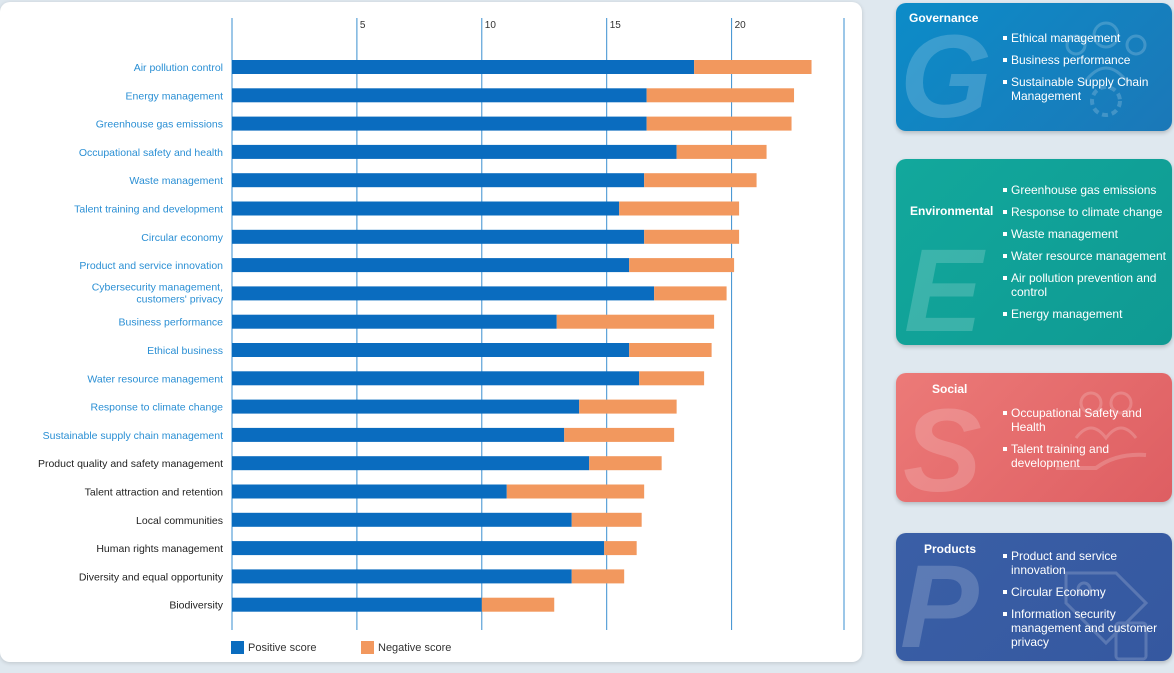  What do you see at coordinates (1084, 89) in the screenshot?
I see `list-item: Sustainable Supply Chain Management` at bounding box center [1084, 89].